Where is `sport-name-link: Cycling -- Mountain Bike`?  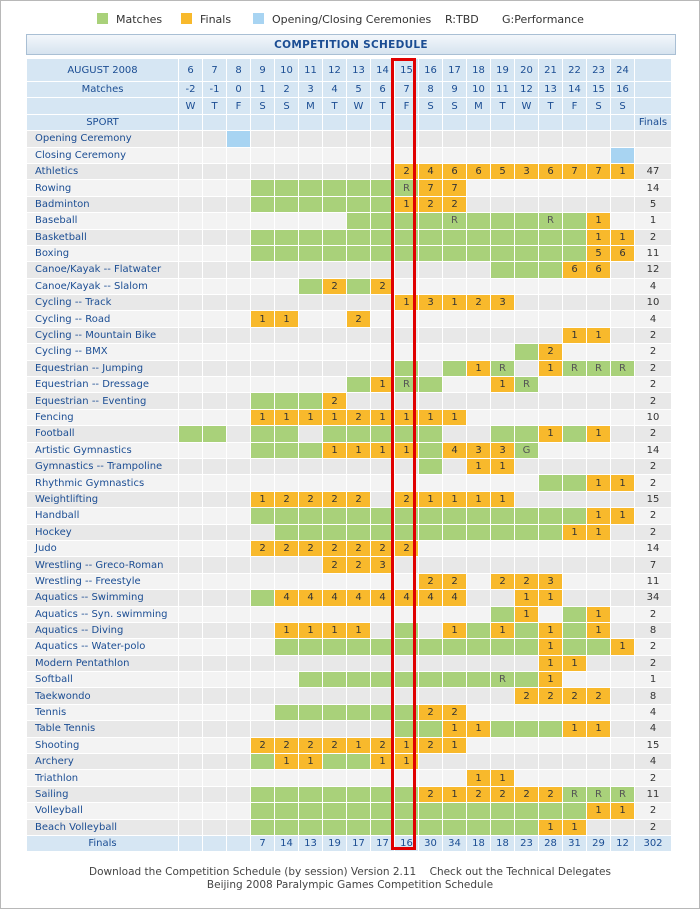 sport-name-link: Cycling -- Mountain Bike is located at coordinates (102, 335).